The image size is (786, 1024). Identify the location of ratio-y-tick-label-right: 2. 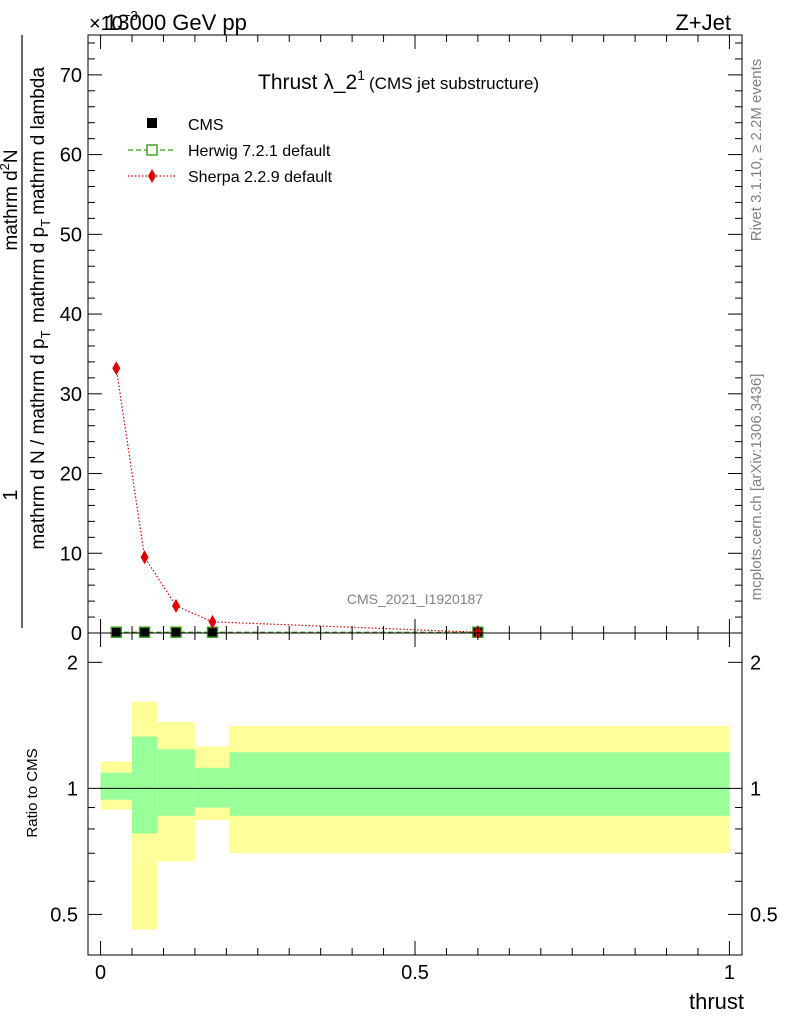
(755, 663).